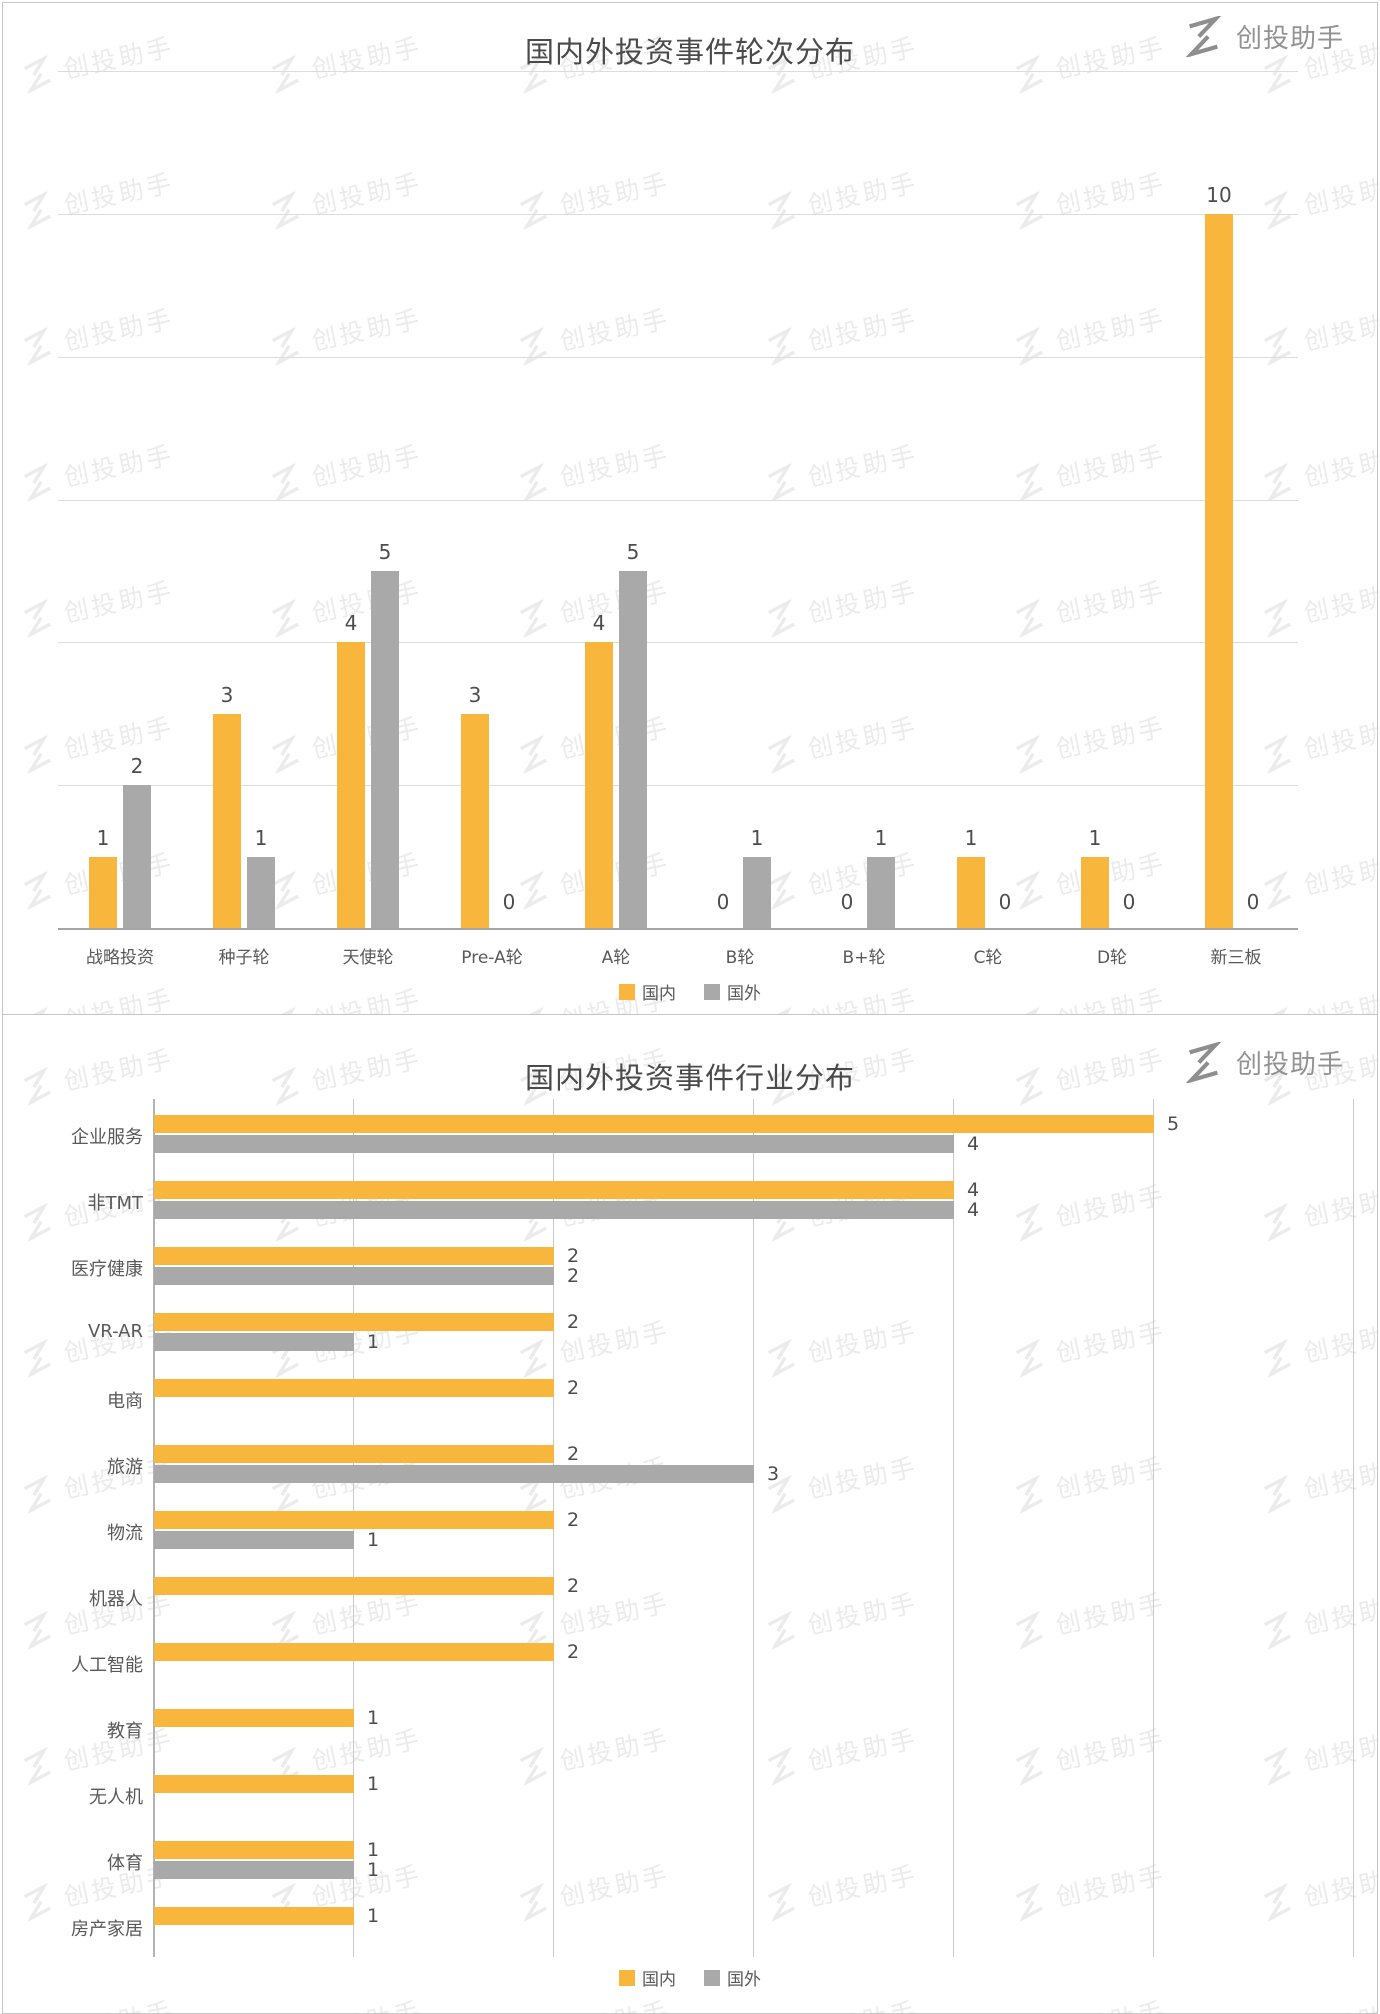 Image resolution: width=1380 pixels, height=2014 pixels. I want to click on y-axis-category-label: 房产家居, so click(107, 1929).